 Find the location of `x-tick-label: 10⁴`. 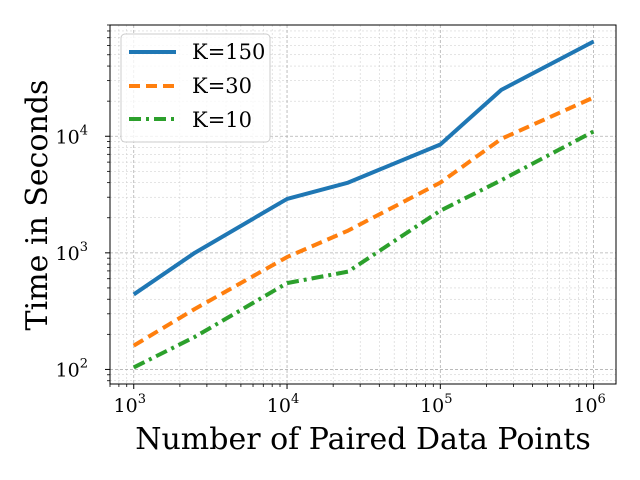

x-tick-label: 10⁴ is located at coordinates (283, 404).